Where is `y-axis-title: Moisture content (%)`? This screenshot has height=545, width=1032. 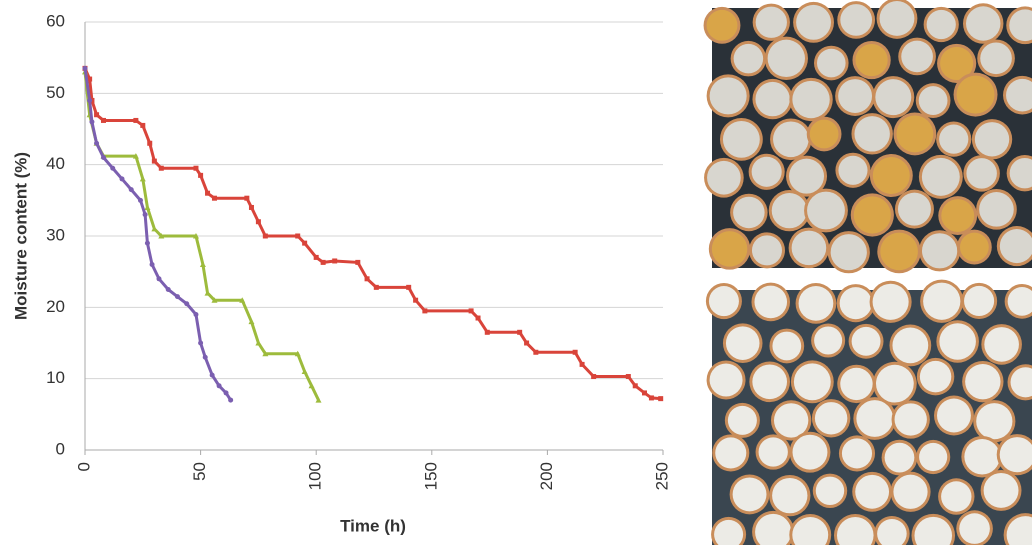 y-axis-title: Moisture content (%) is located at coordinates (20, 236).